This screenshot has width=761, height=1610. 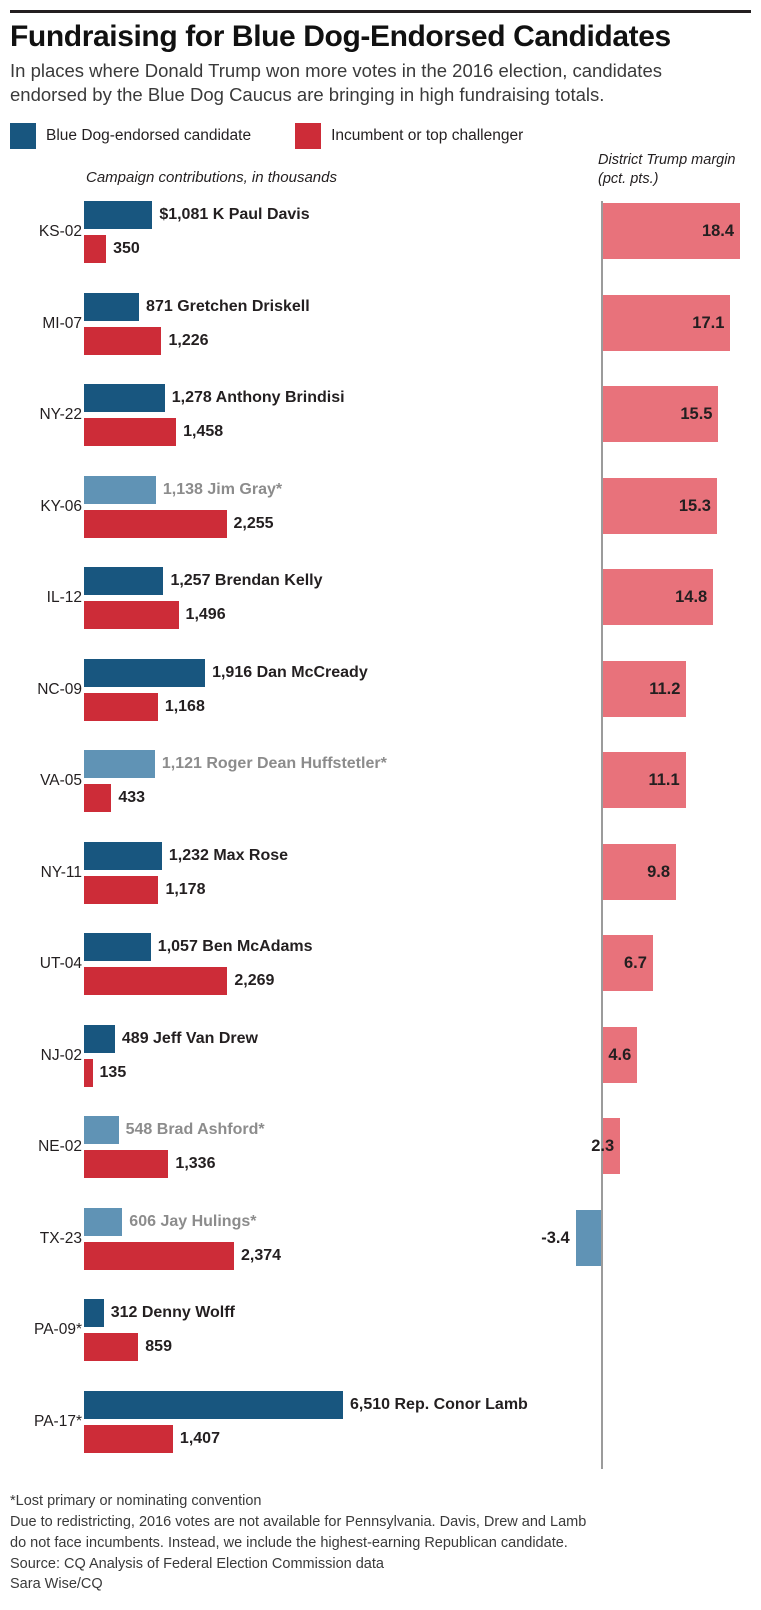 I want to click on row-district-label: IL-12, so click(x=64, y=598).